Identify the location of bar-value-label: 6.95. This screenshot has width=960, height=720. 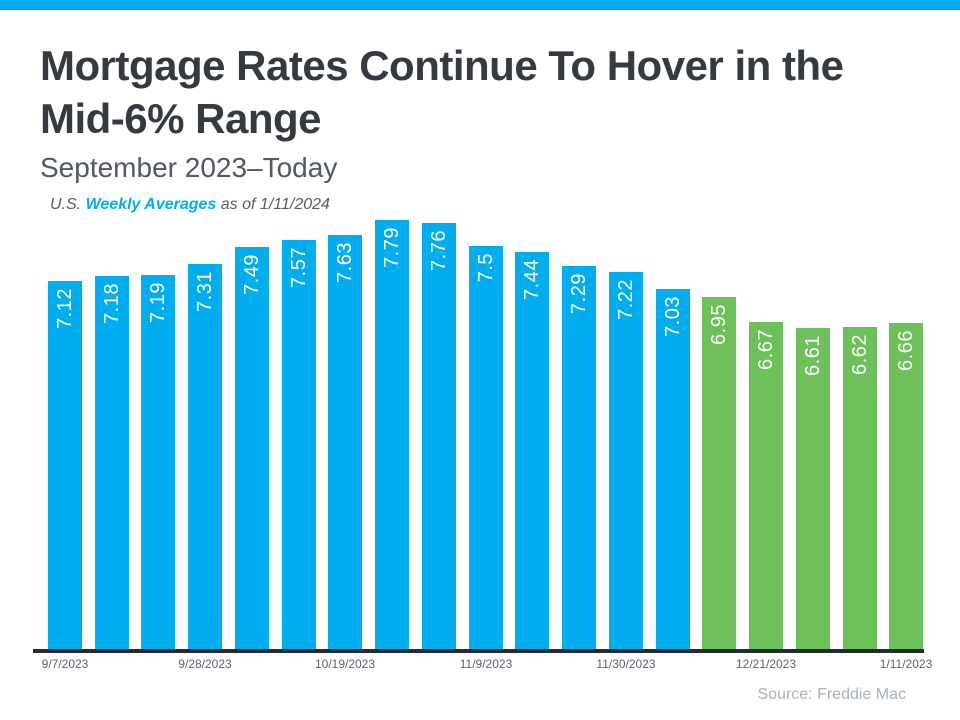
(718, 324).